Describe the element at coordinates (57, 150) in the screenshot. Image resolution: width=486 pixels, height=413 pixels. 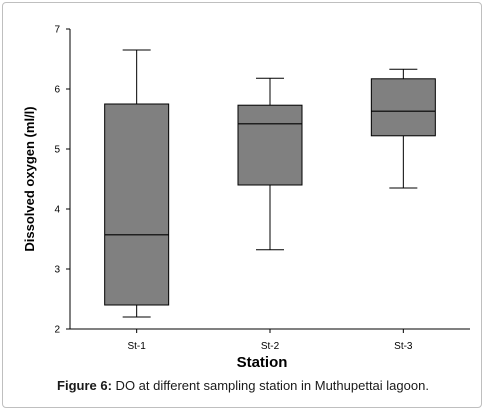
I see `y-tick-label: 5` at that location.